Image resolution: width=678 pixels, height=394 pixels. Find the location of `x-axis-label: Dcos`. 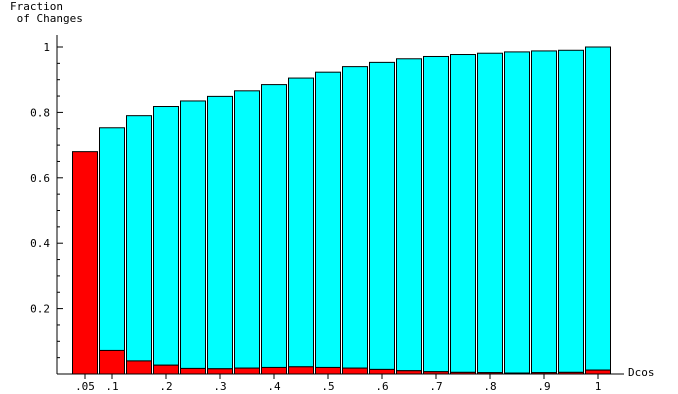

x-axis-label: Dcos is located at coordinates (641, 372).